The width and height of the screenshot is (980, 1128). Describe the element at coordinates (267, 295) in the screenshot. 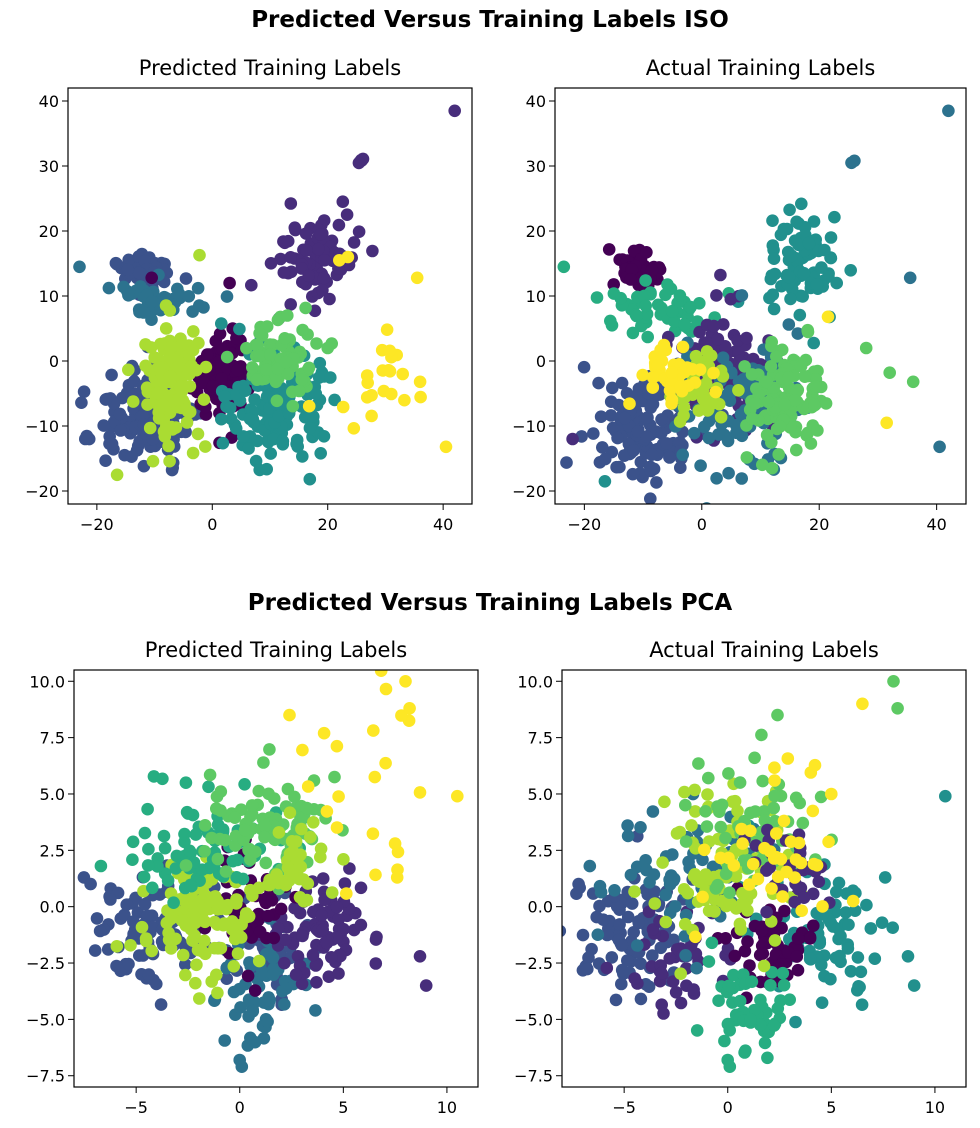

I see `scatter-points` at that location.